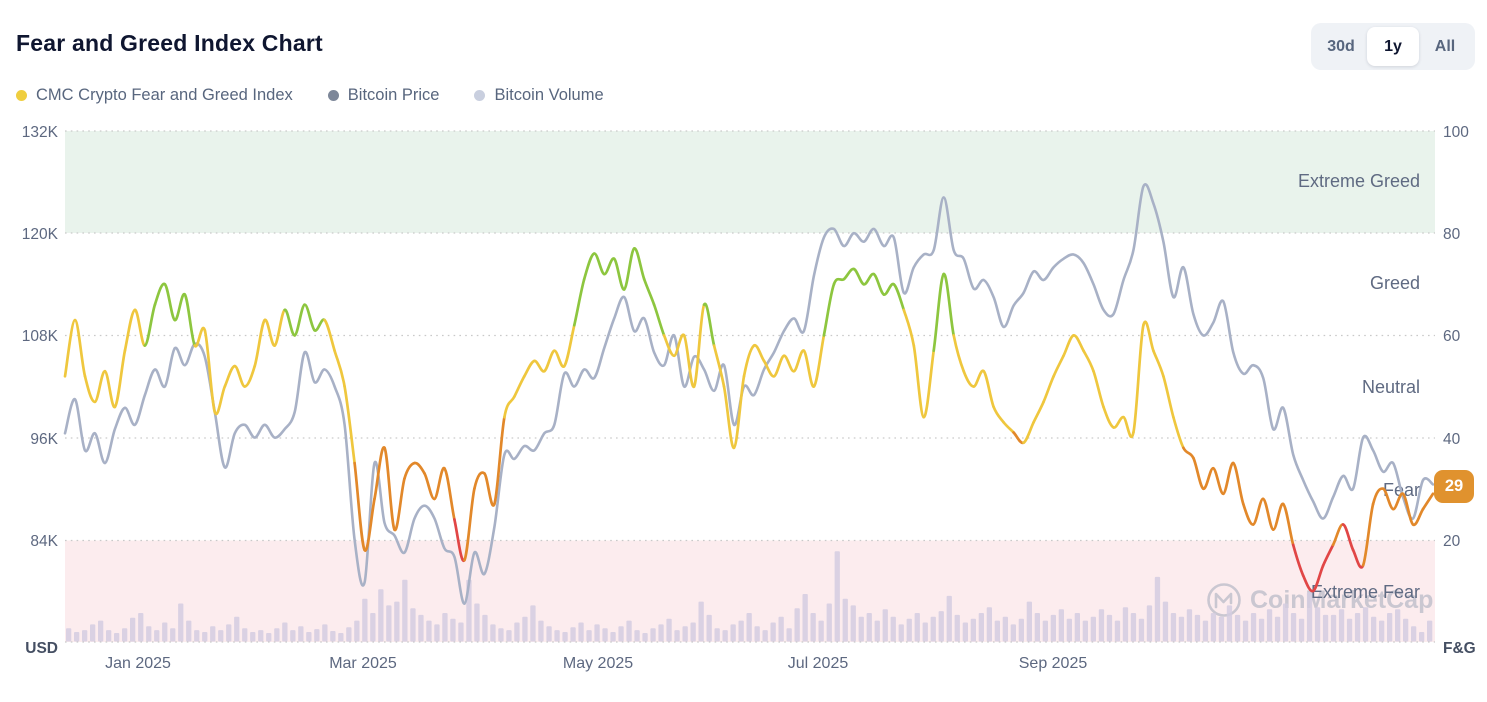 The height and width of the screenshot is (702, 1487). I want to click on time-range-selector: 30d 1y All, so click(1393, 46).